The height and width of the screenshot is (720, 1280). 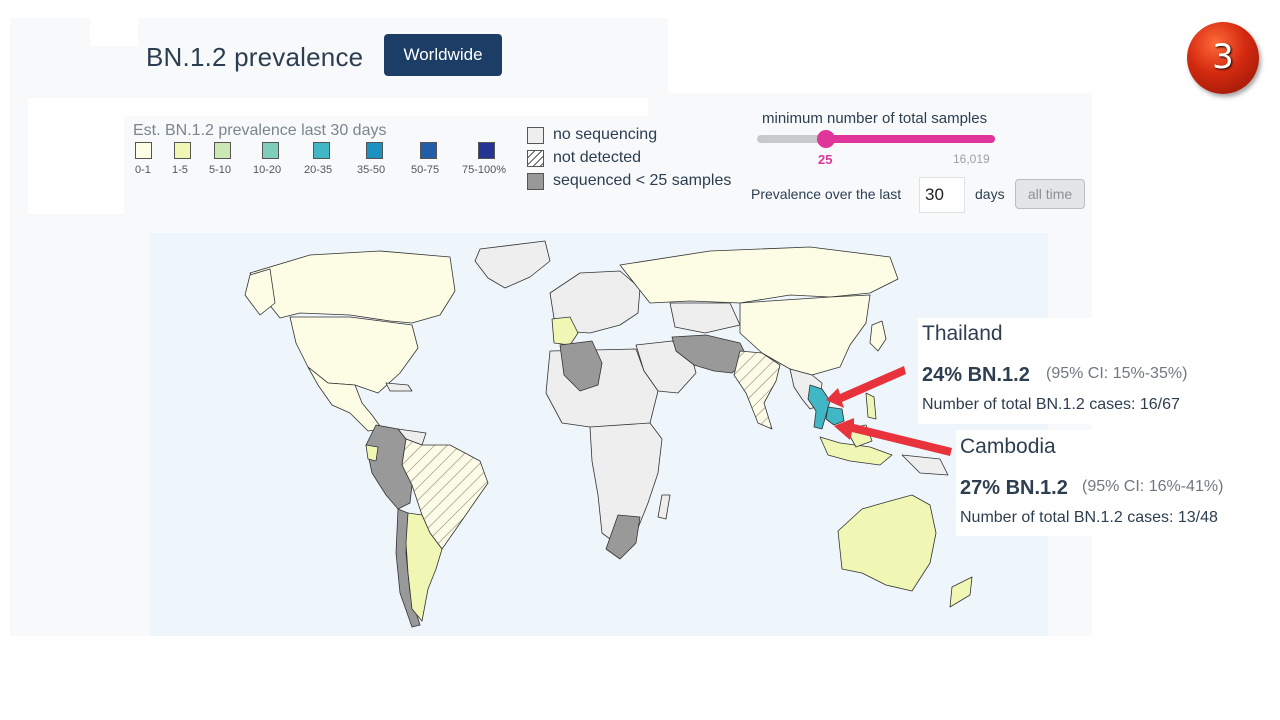 I want to click on legend-no-sequencing-swatch, so click(x=535, y=135).